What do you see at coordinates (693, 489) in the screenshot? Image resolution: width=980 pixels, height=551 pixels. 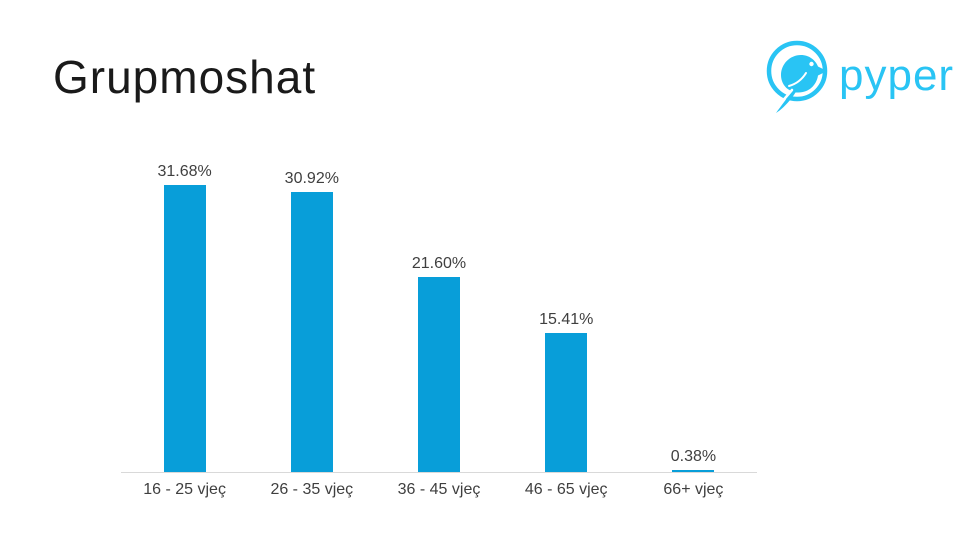 I see `x-axis-tick-label: 66+ vjeç` at bounding box center [693, 489].